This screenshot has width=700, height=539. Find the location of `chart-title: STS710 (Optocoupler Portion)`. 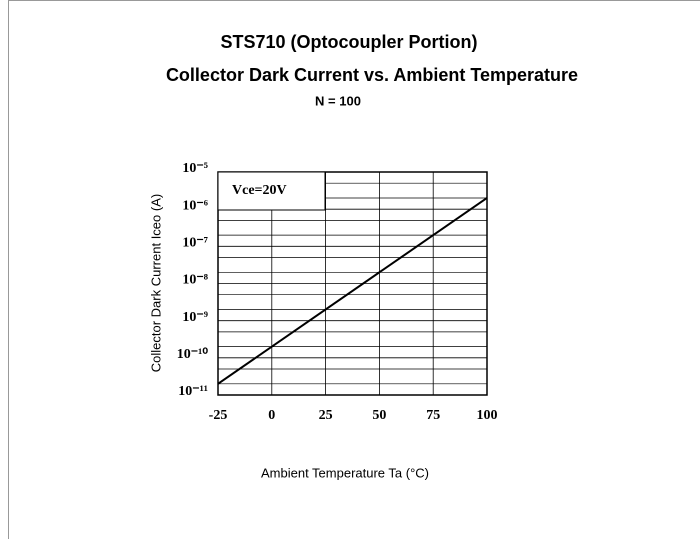

chart-title: STS710 (Optocoupler Portion) is located at coordinates (348, 42).